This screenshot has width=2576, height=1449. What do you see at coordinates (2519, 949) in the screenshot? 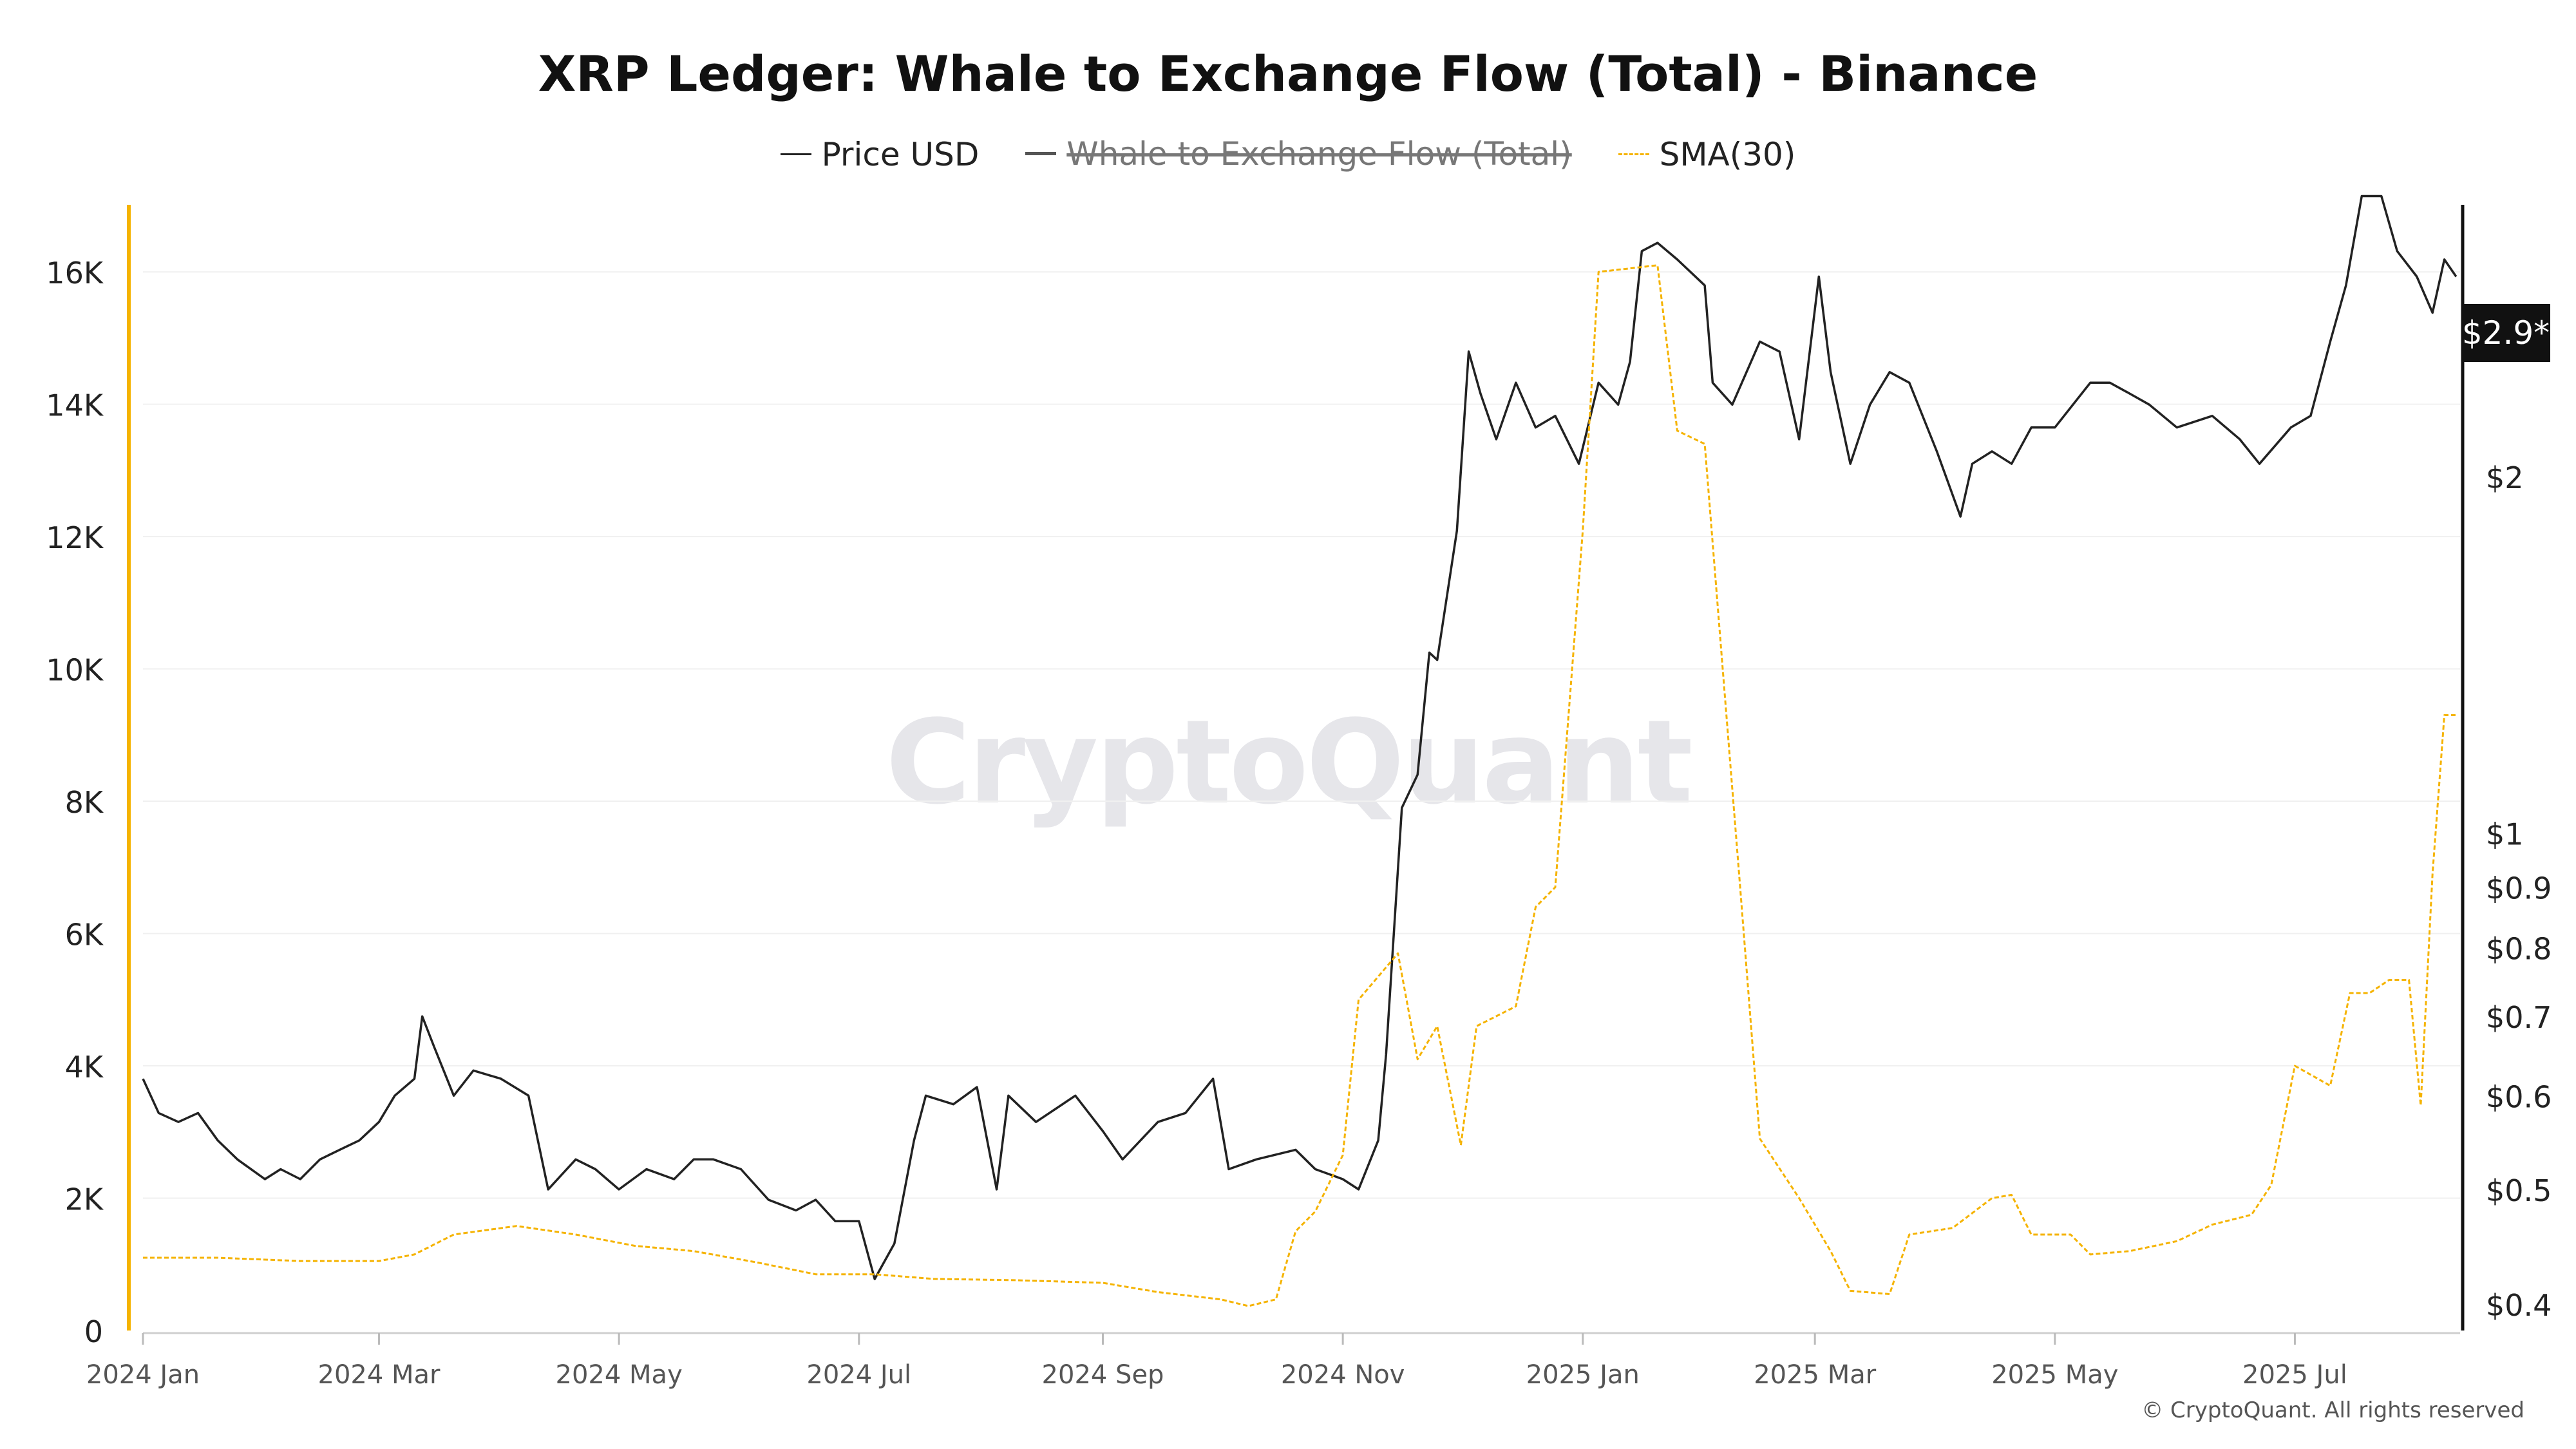
I see `right-tick-label: $0.8` at bounding box center [2519, 949].